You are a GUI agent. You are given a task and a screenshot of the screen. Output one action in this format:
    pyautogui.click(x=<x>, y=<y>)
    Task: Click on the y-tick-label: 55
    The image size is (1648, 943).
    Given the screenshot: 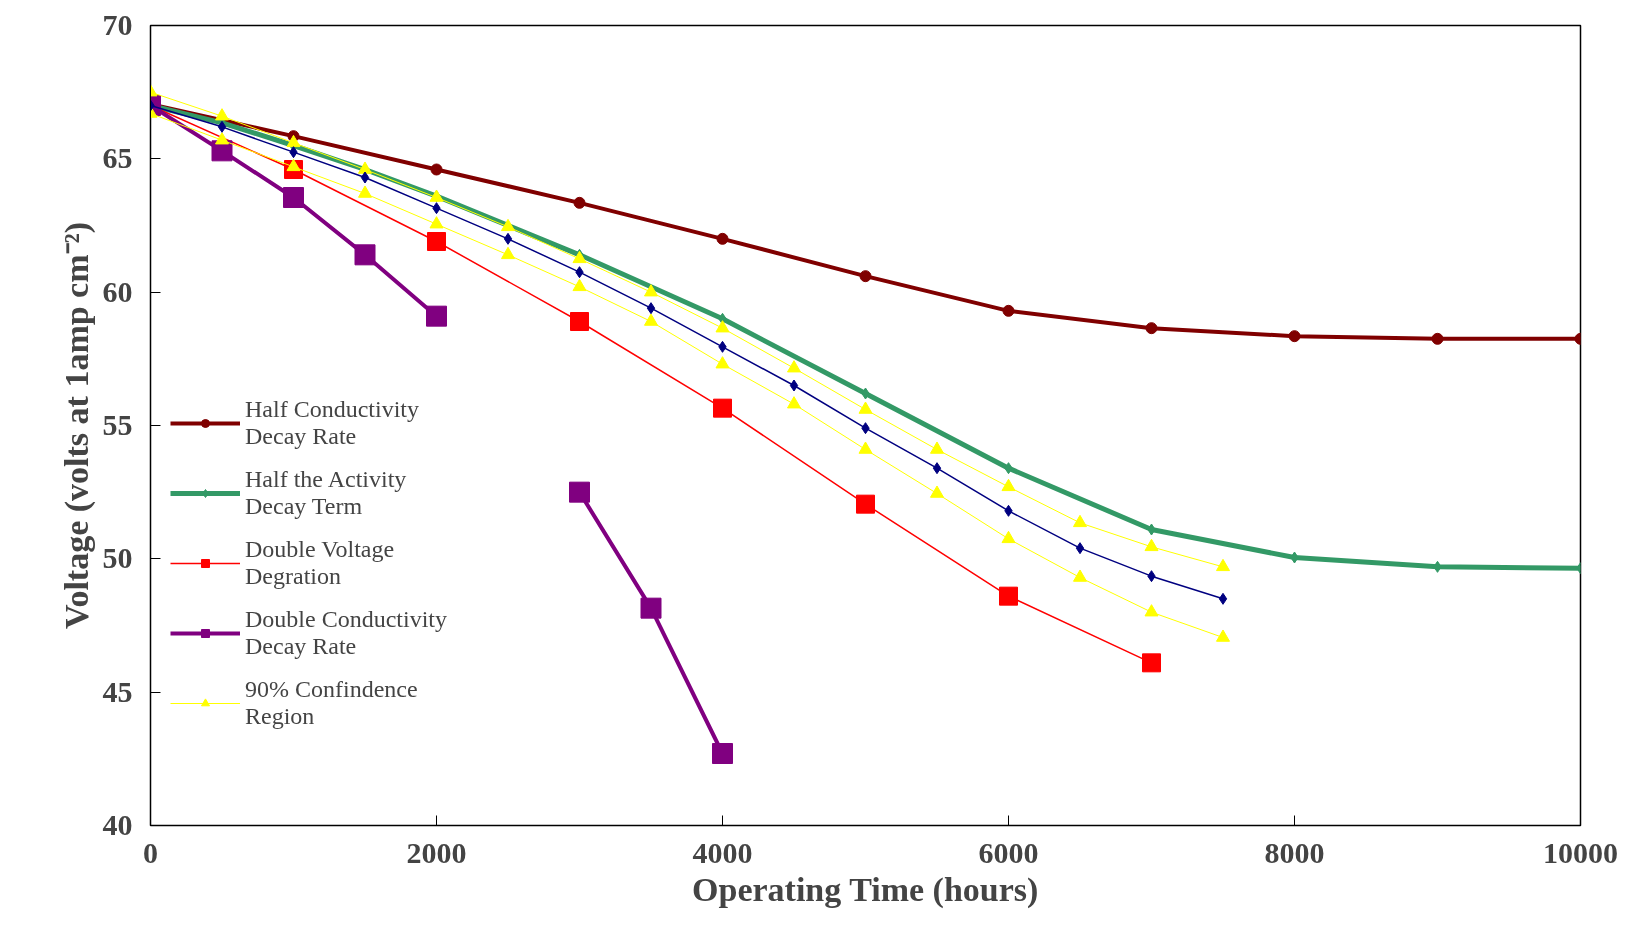 What is the action you would take?
    pyautogui.click(x=117, y=424)
    